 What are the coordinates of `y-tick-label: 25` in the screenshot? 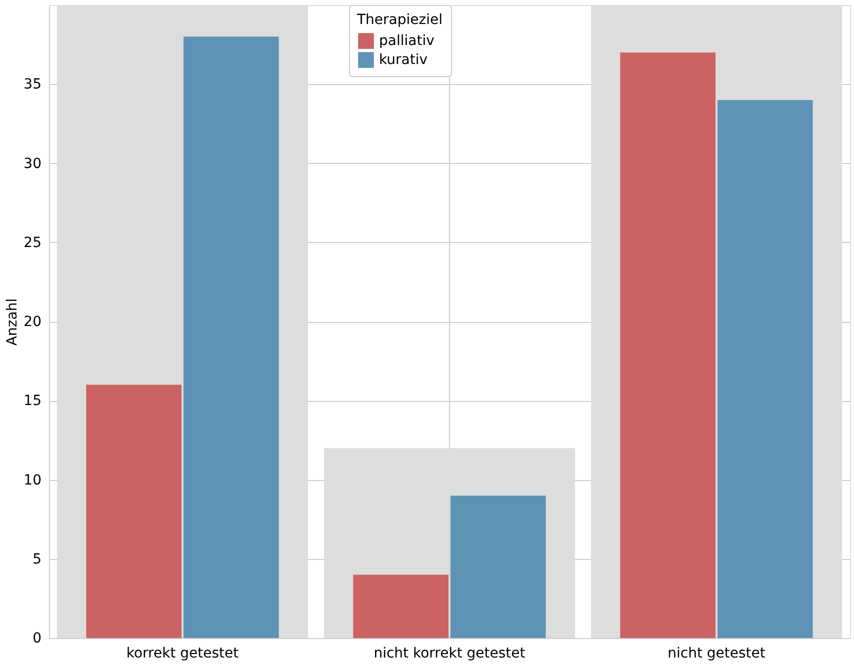 It's located at (33, 242).